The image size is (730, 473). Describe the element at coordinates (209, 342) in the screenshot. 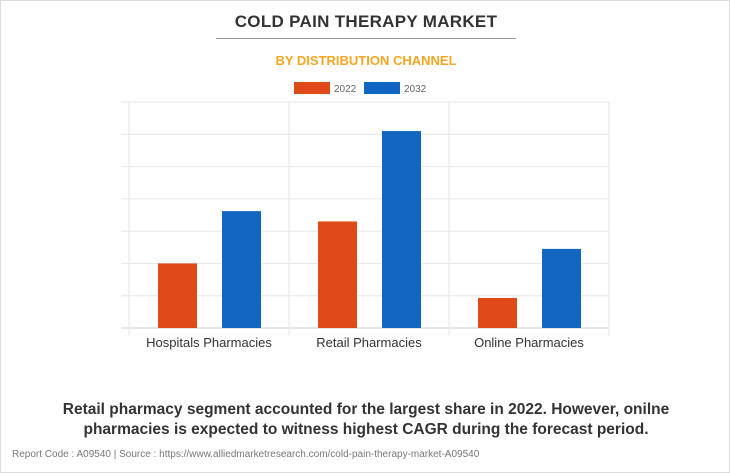

I see `x-tick-label: Hospitals Pharmacies` at that location.